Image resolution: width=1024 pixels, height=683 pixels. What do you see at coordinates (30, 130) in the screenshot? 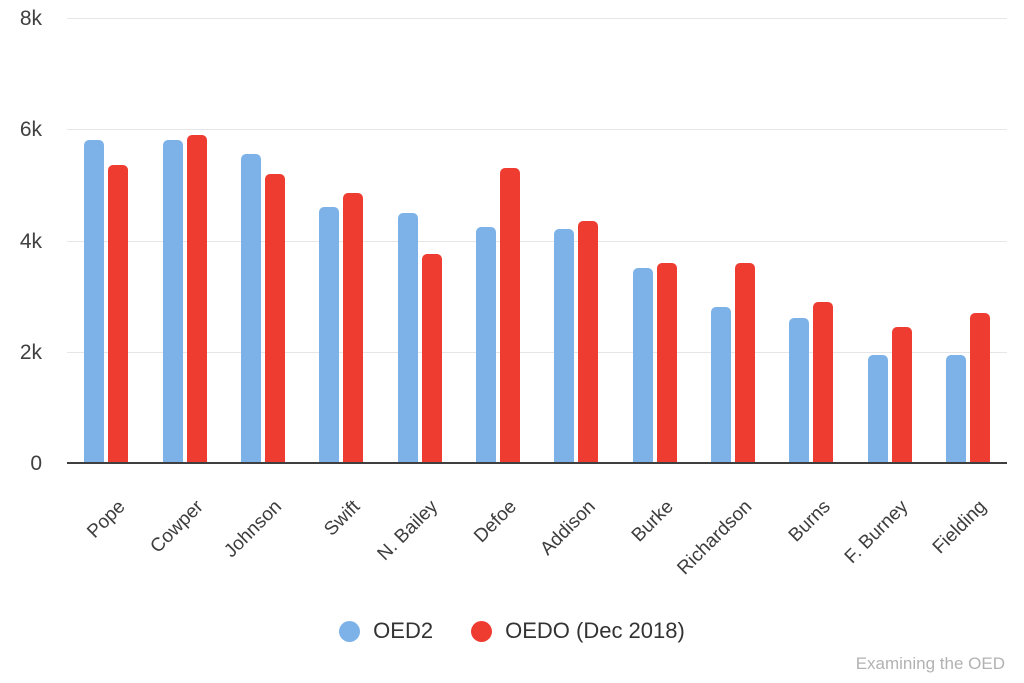
I see `y-tick-label-6k: 6k` at bounding box center [30, 130].